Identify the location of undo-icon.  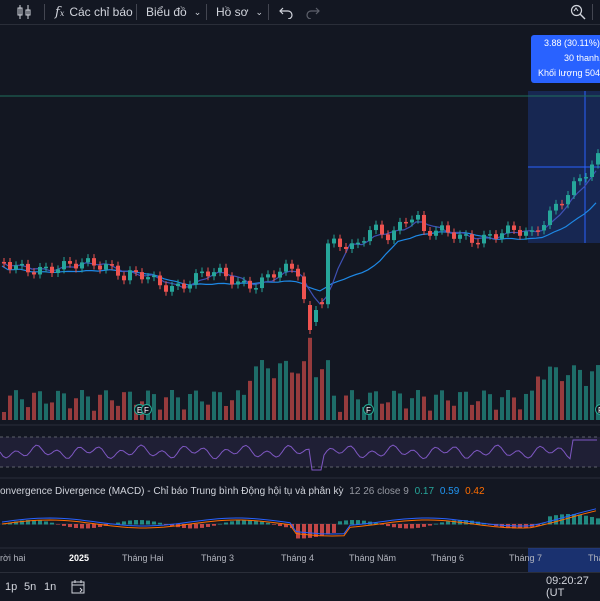
(286, 12).